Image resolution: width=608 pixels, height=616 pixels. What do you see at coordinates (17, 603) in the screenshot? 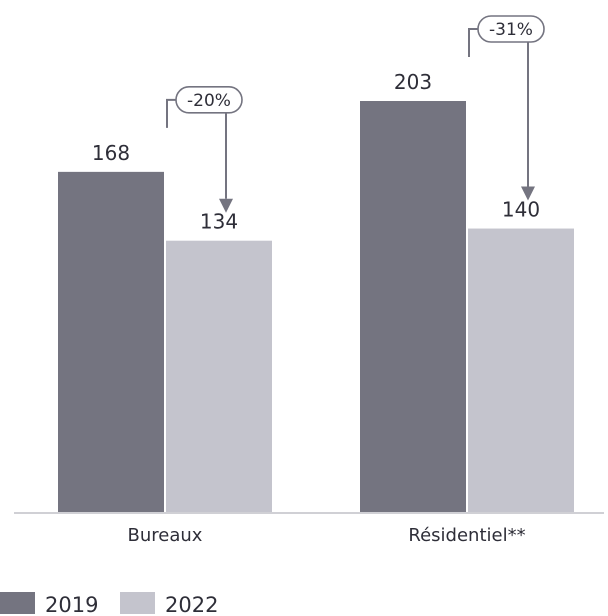
I see `legend-swatch-2019` at bounding box center [17, 603].